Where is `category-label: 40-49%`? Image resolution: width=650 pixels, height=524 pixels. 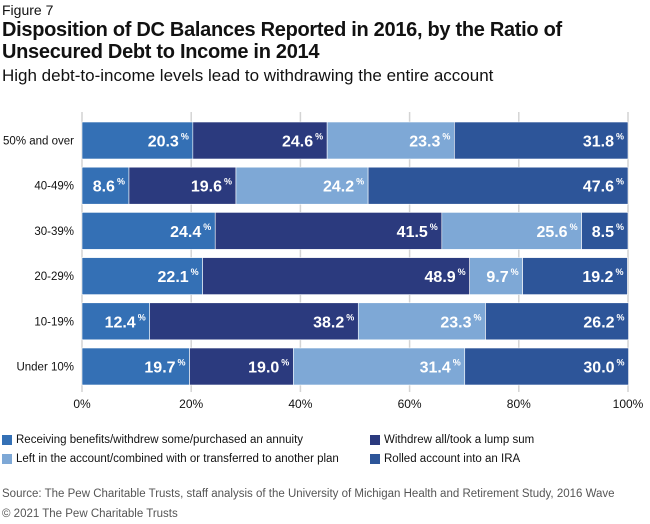 category-label: 40-49% is located at coordinates (54, 187).